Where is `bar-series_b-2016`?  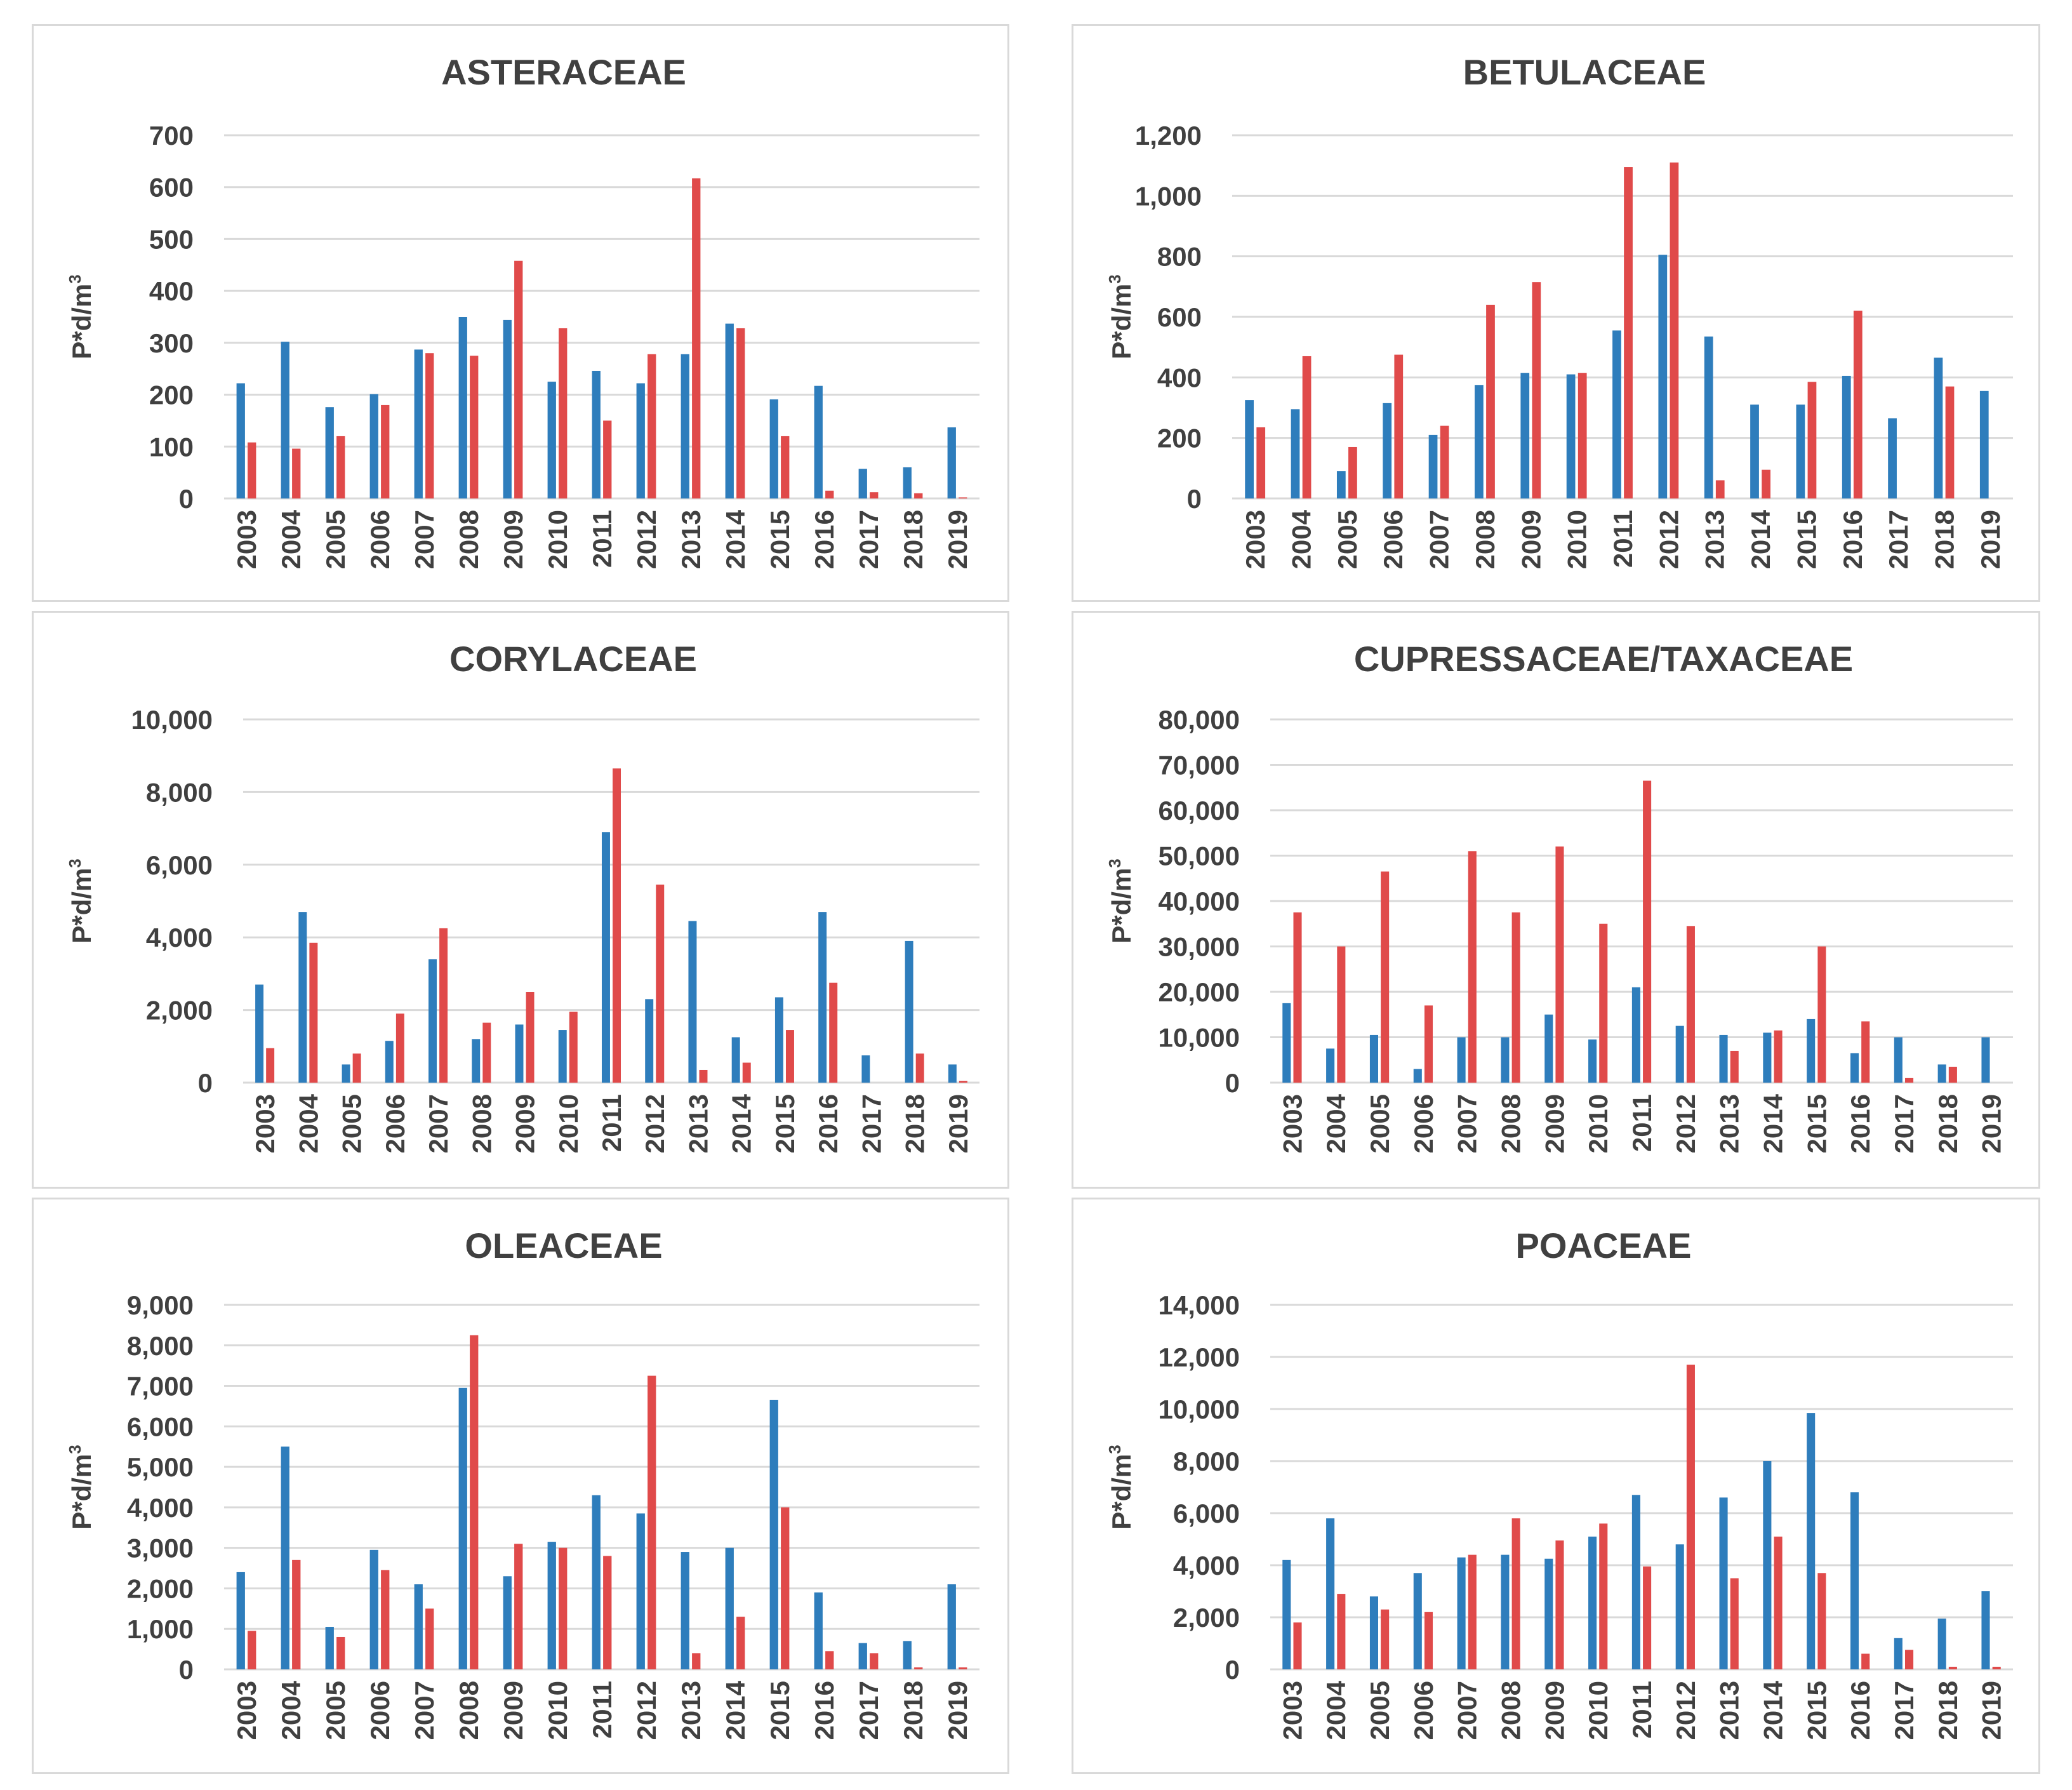 bar-series_b-2016 is located at coordinates (1865, 1661).